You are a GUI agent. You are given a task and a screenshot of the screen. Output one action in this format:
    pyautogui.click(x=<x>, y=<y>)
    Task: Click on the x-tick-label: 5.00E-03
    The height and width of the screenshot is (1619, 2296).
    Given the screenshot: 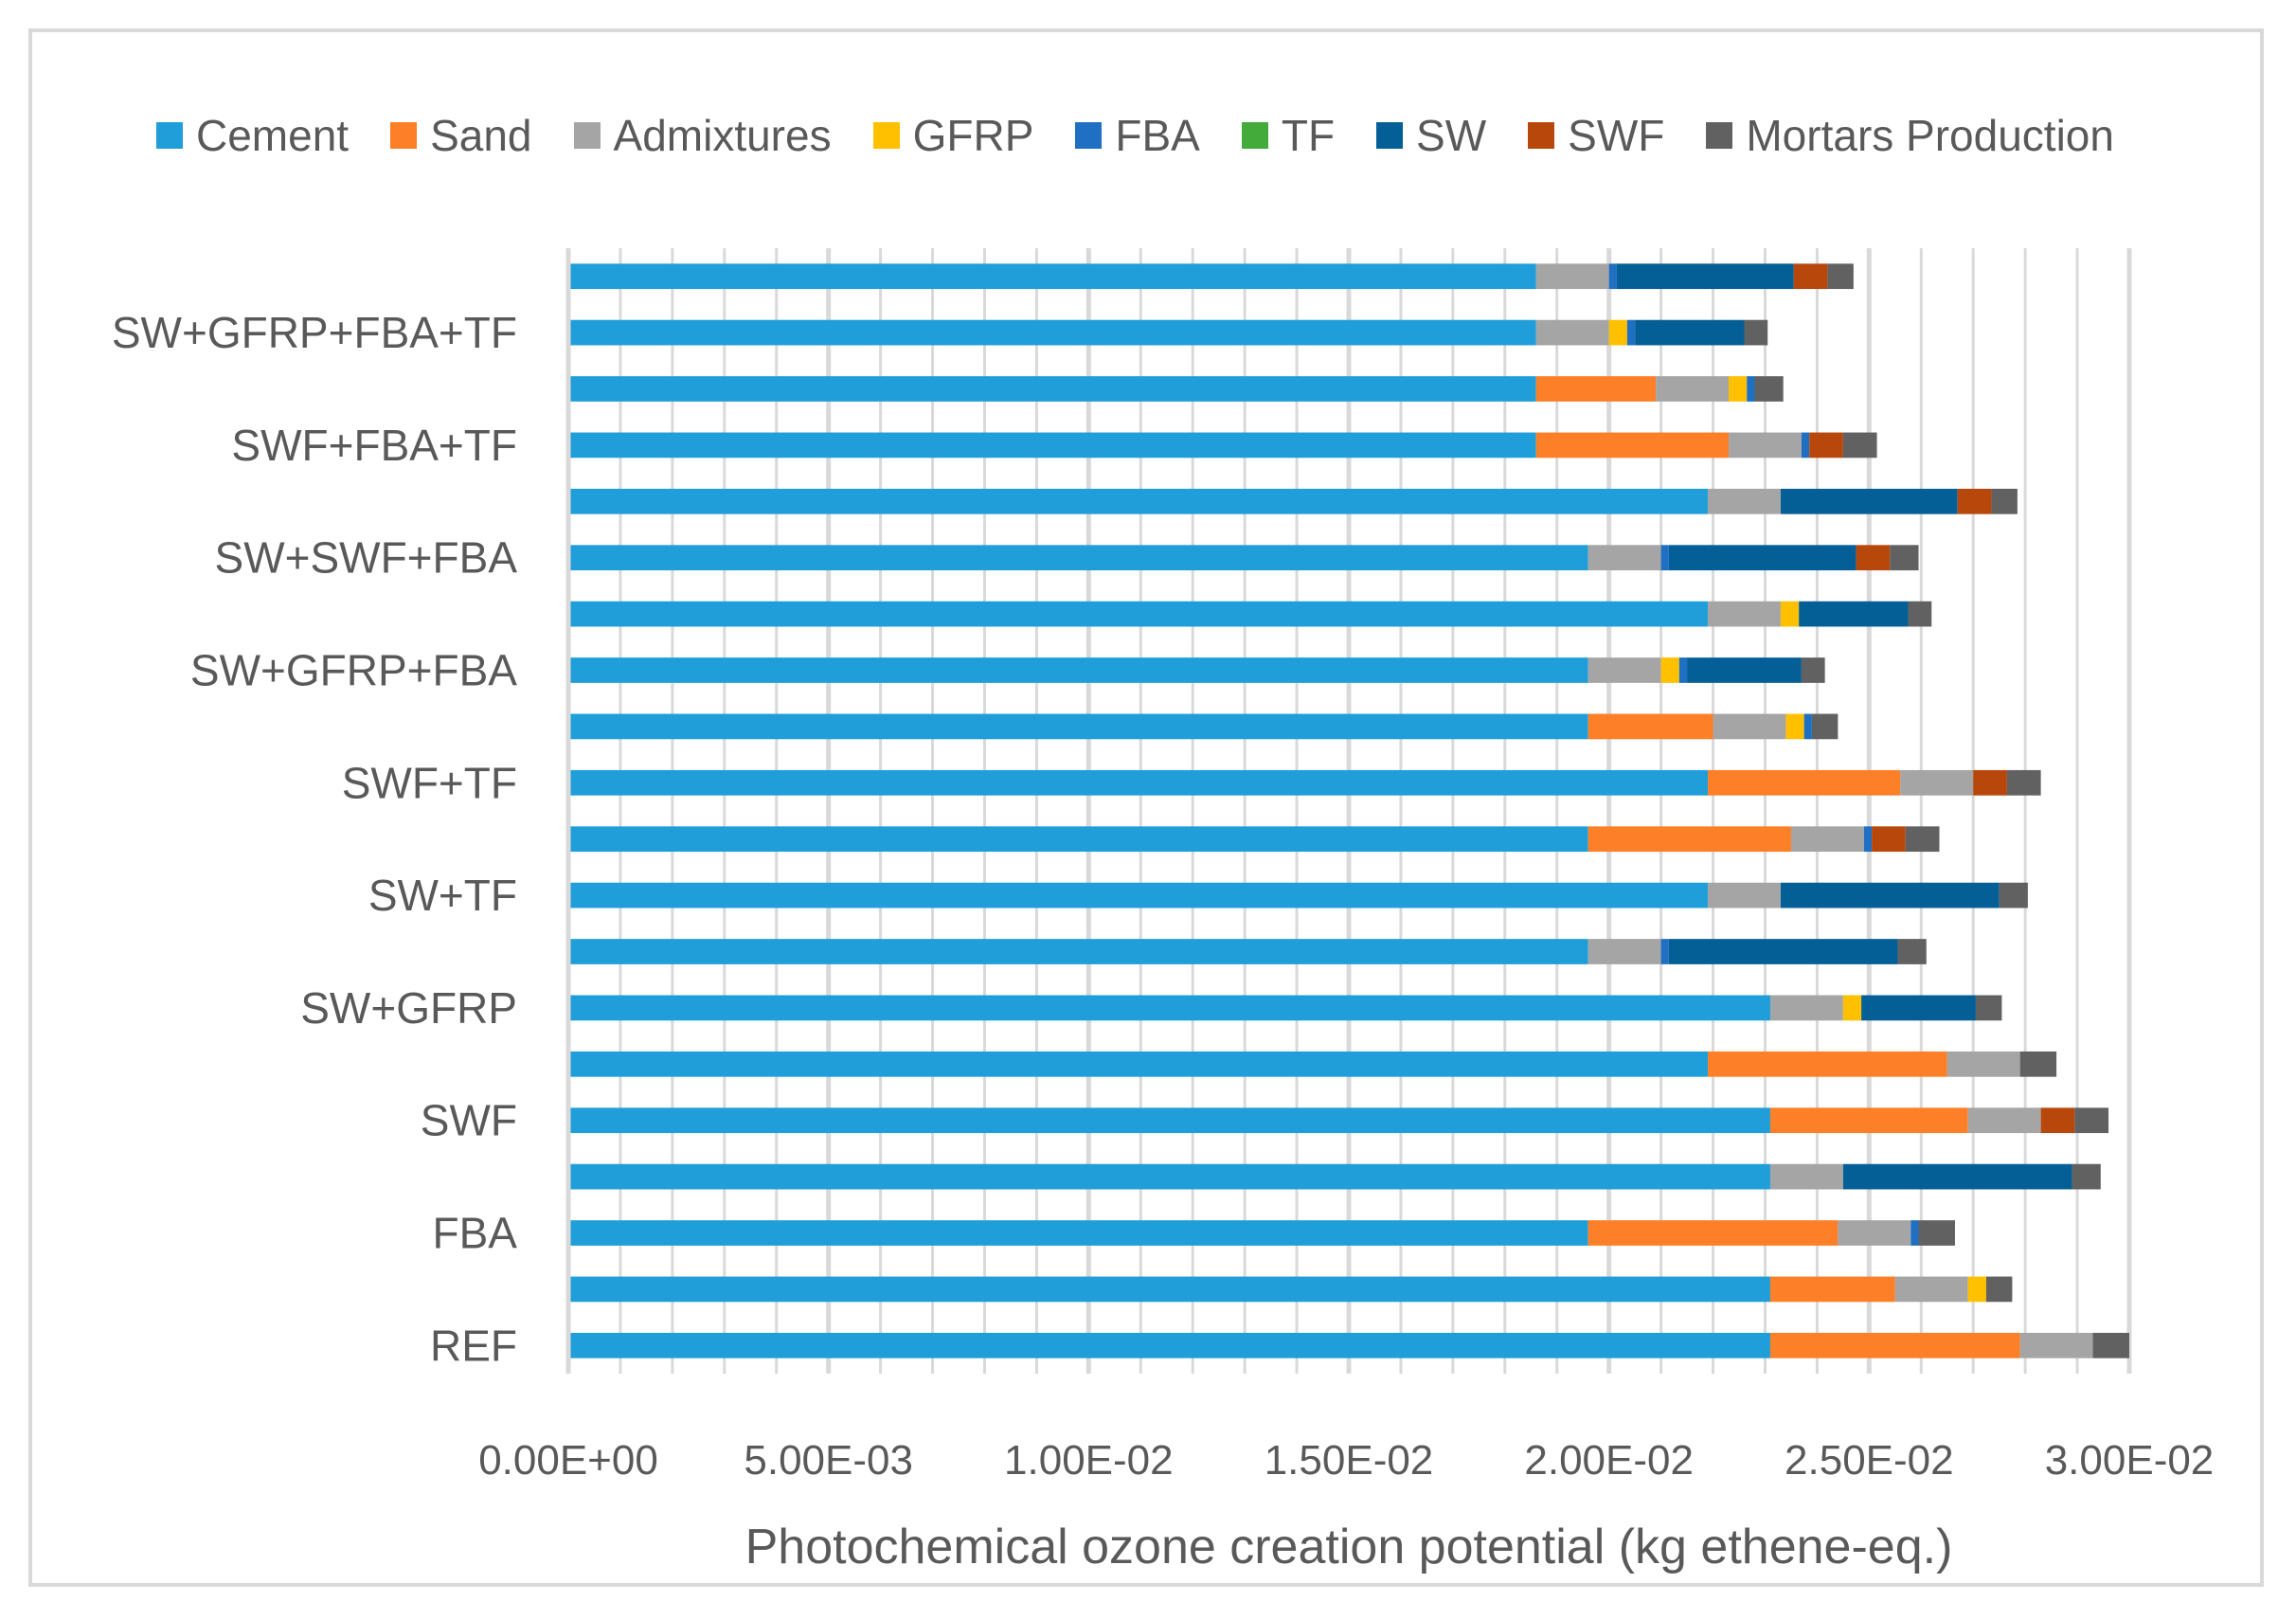 What is the action you would take?
    pyautogui.click(x=828, y=1460)
    